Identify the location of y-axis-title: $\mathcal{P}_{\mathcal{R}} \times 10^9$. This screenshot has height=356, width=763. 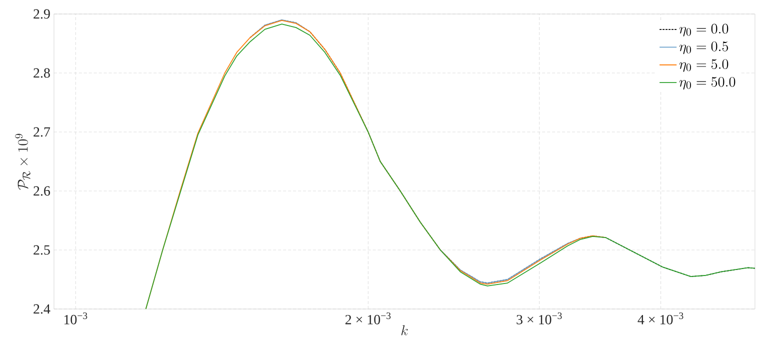
(22, 162).